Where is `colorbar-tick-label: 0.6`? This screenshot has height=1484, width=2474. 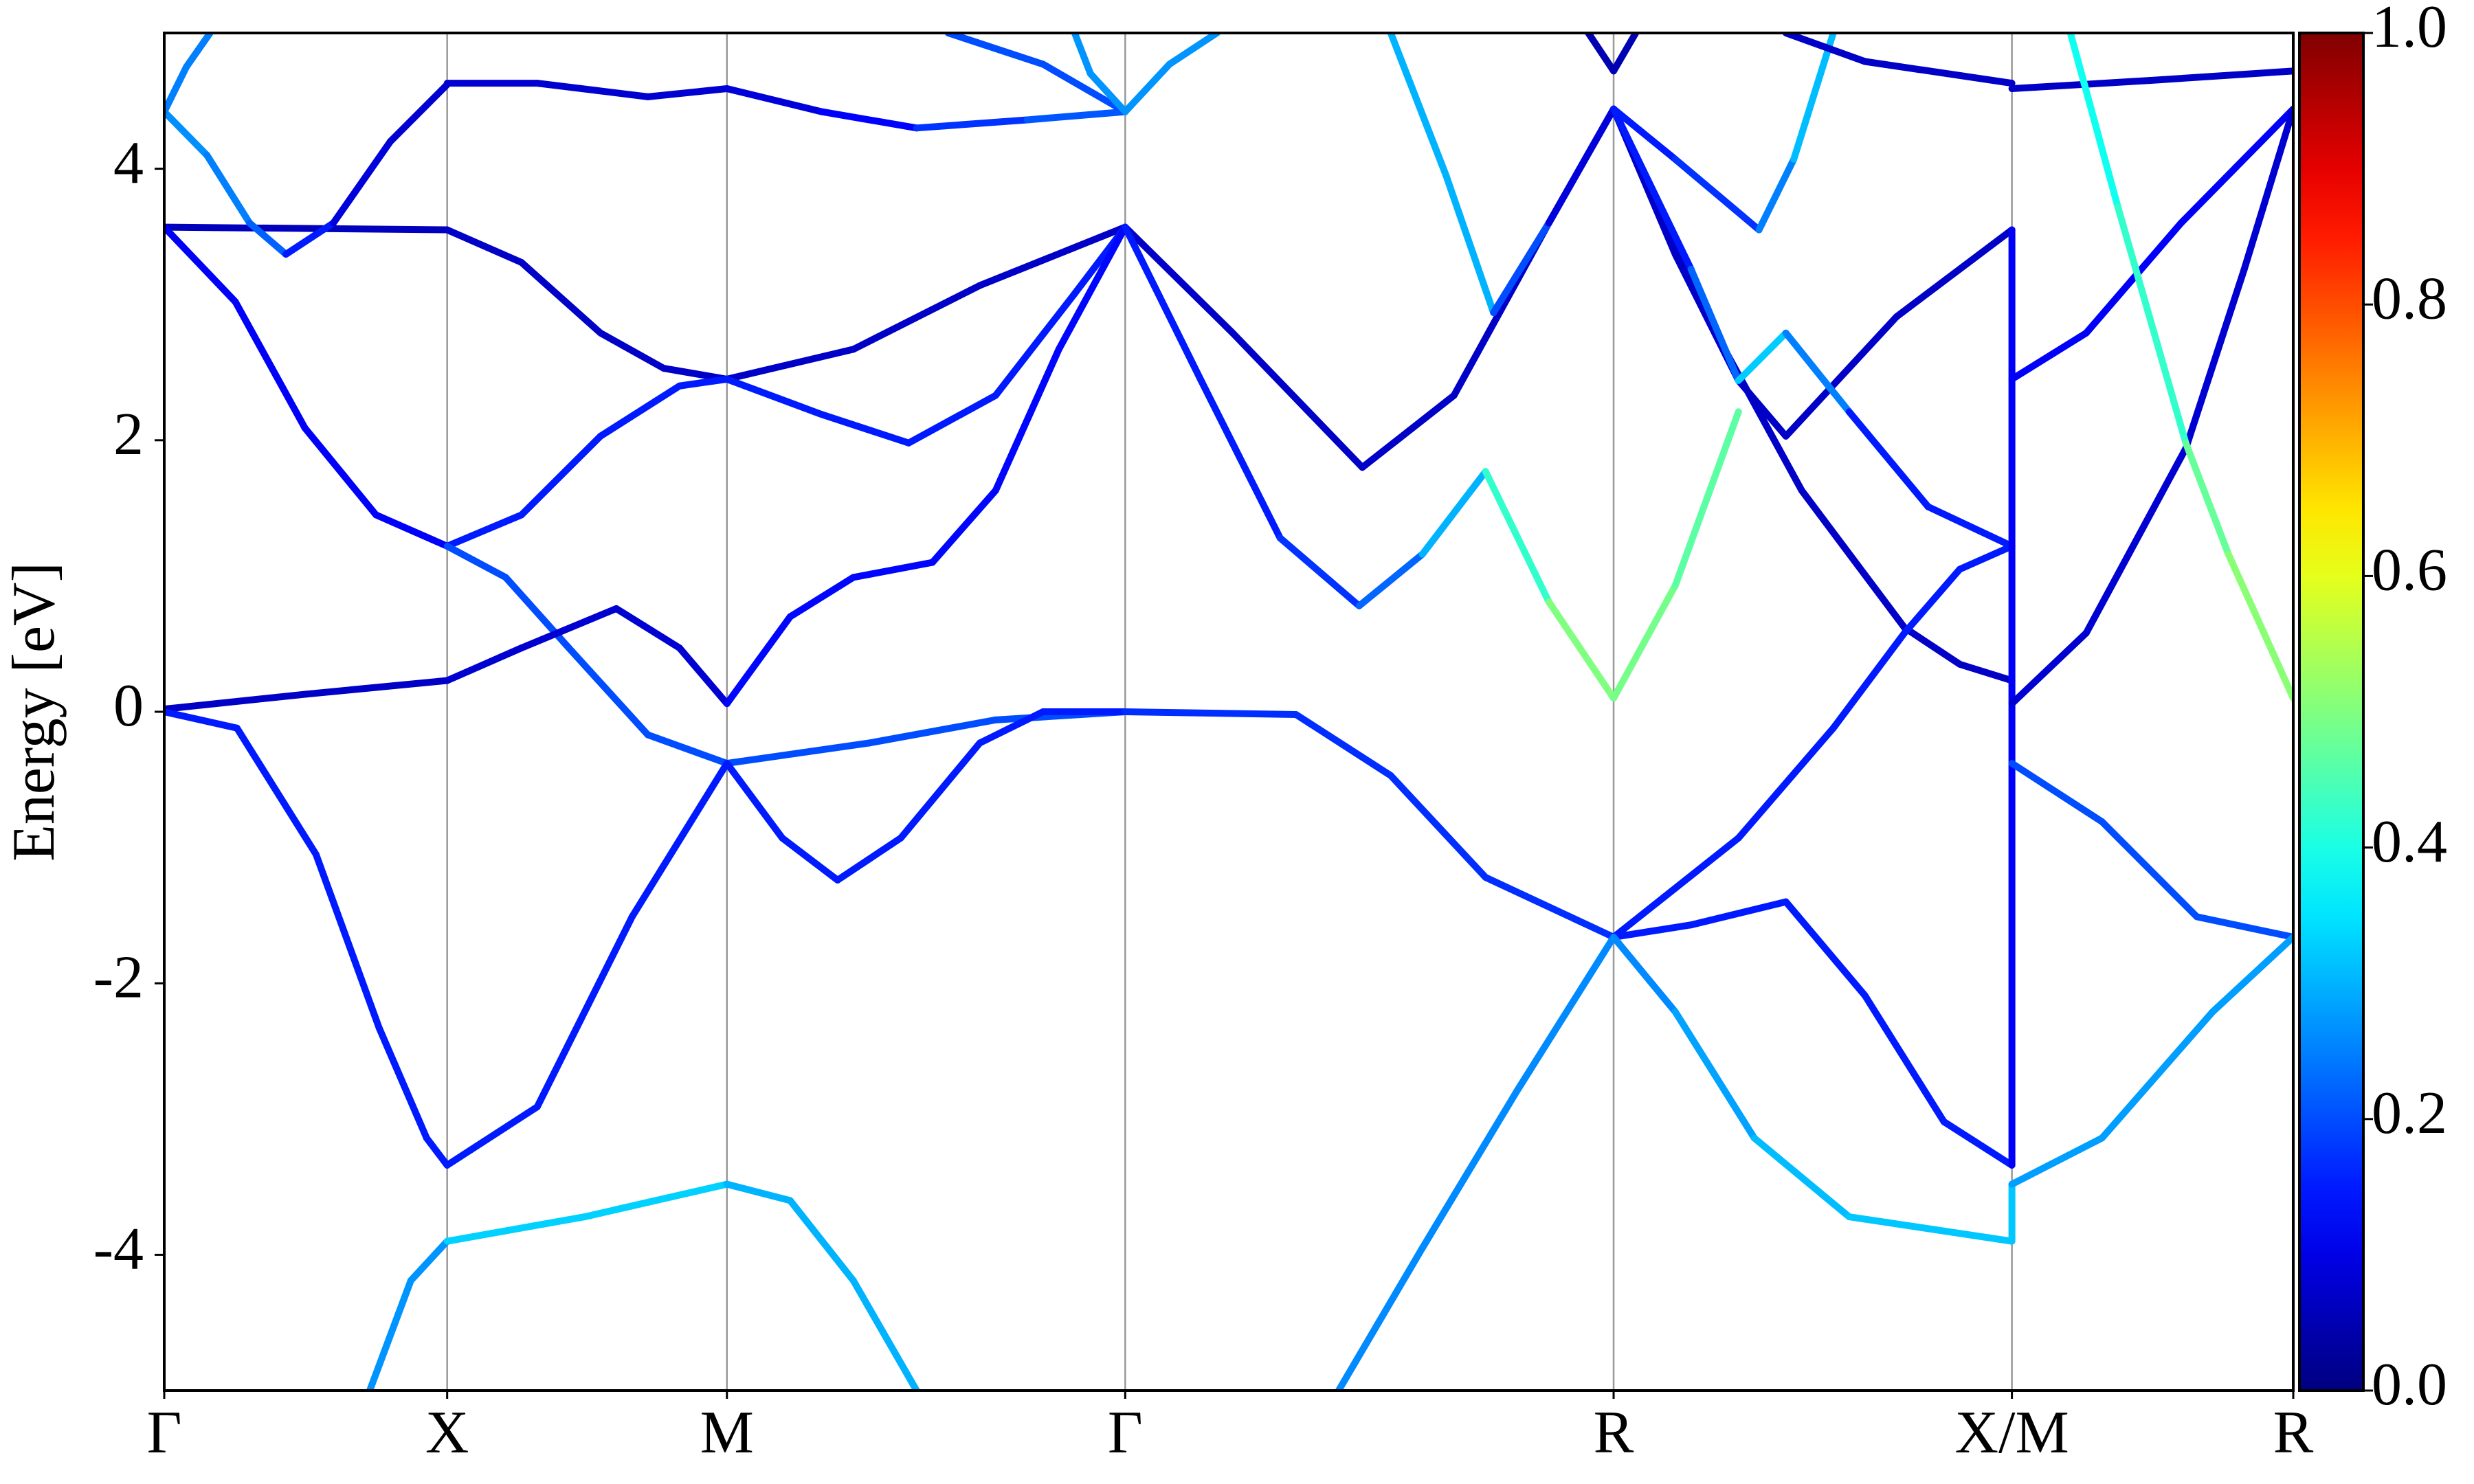 colorbar-tick-label: 0.6 is located at coordinates (2409, 570).